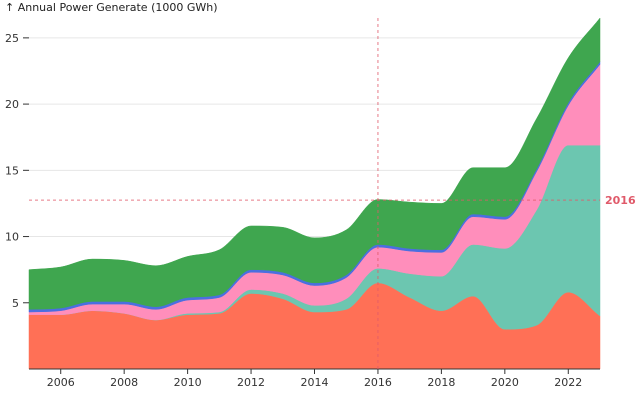 The width and height of the screenshot is (640, 400). Describe the element at coordinates (378, 382) in the screenshot. I see `x-tick-label: 2016` at that location.